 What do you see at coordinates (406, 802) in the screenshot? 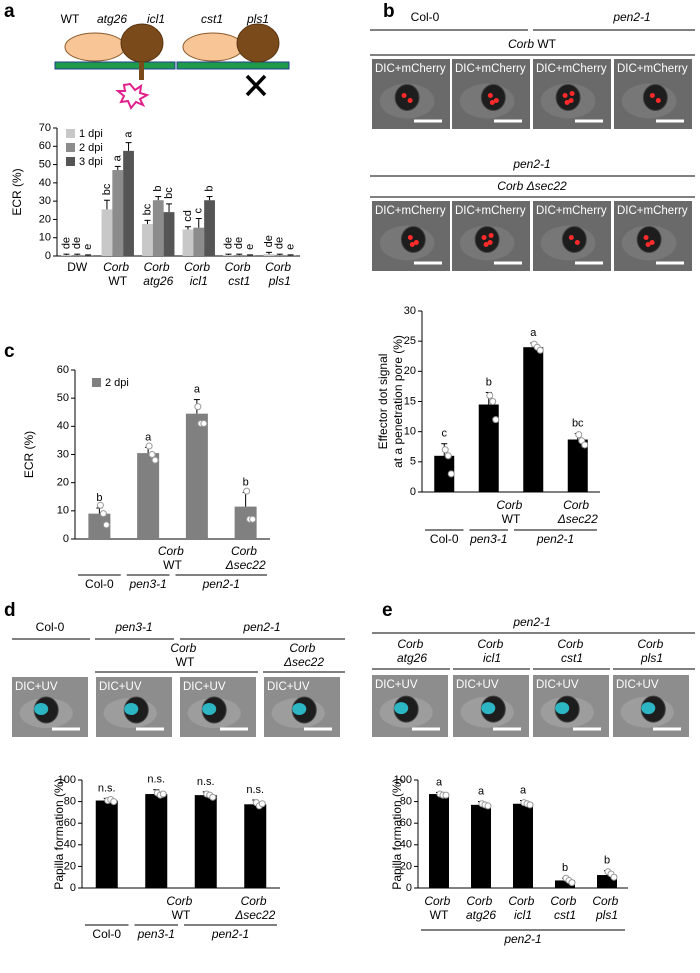
I see `y-tick-label: 80` at bounding box center [406, 802].